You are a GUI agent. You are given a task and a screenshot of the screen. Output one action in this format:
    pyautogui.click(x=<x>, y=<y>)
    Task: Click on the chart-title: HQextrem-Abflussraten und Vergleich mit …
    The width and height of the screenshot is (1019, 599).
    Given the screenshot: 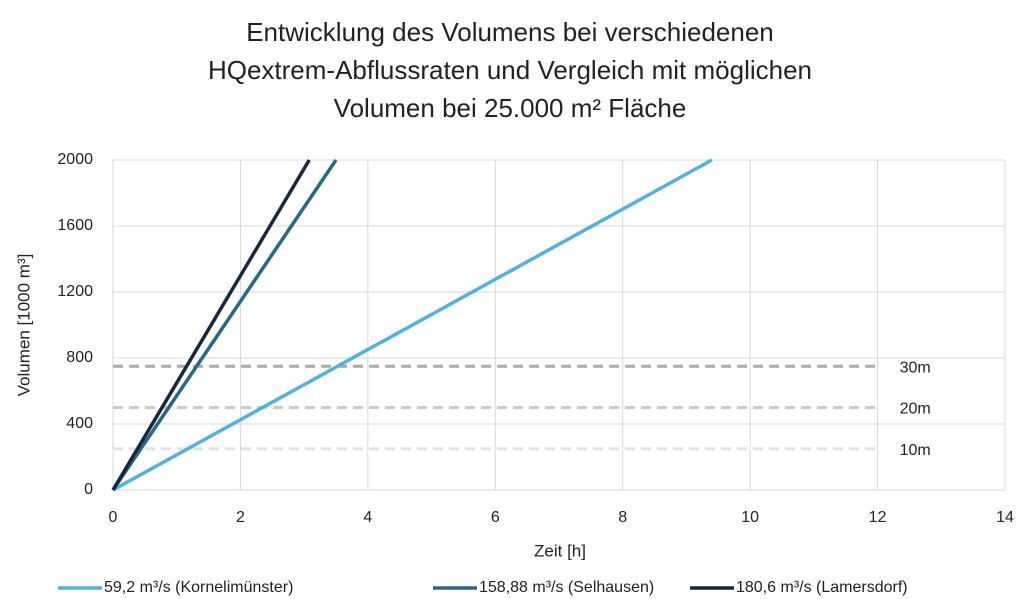 What is the action you would take?
    pyautogui.click(x=510, y=70)
    